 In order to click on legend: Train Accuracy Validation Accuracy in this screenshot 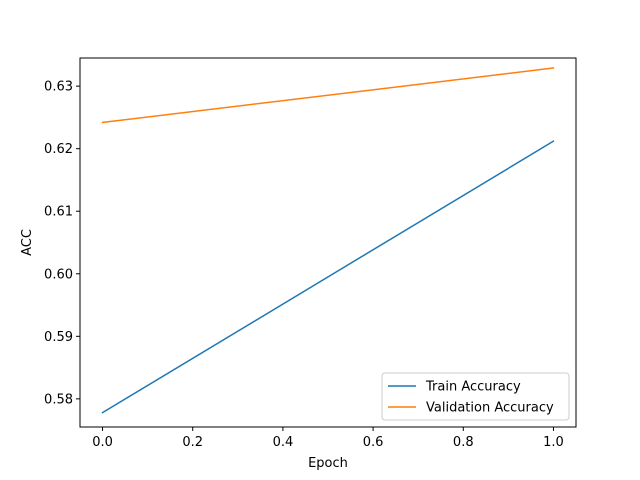, I will do `click(475, 396)`.